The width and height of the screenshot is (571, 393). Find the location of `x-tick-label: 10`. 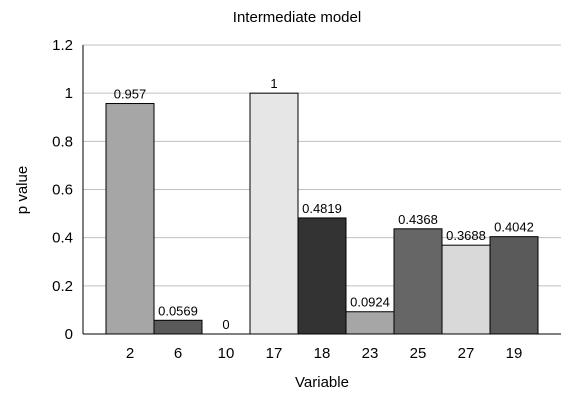

x-tick-label: 10 is located at coordinates (226, 353).